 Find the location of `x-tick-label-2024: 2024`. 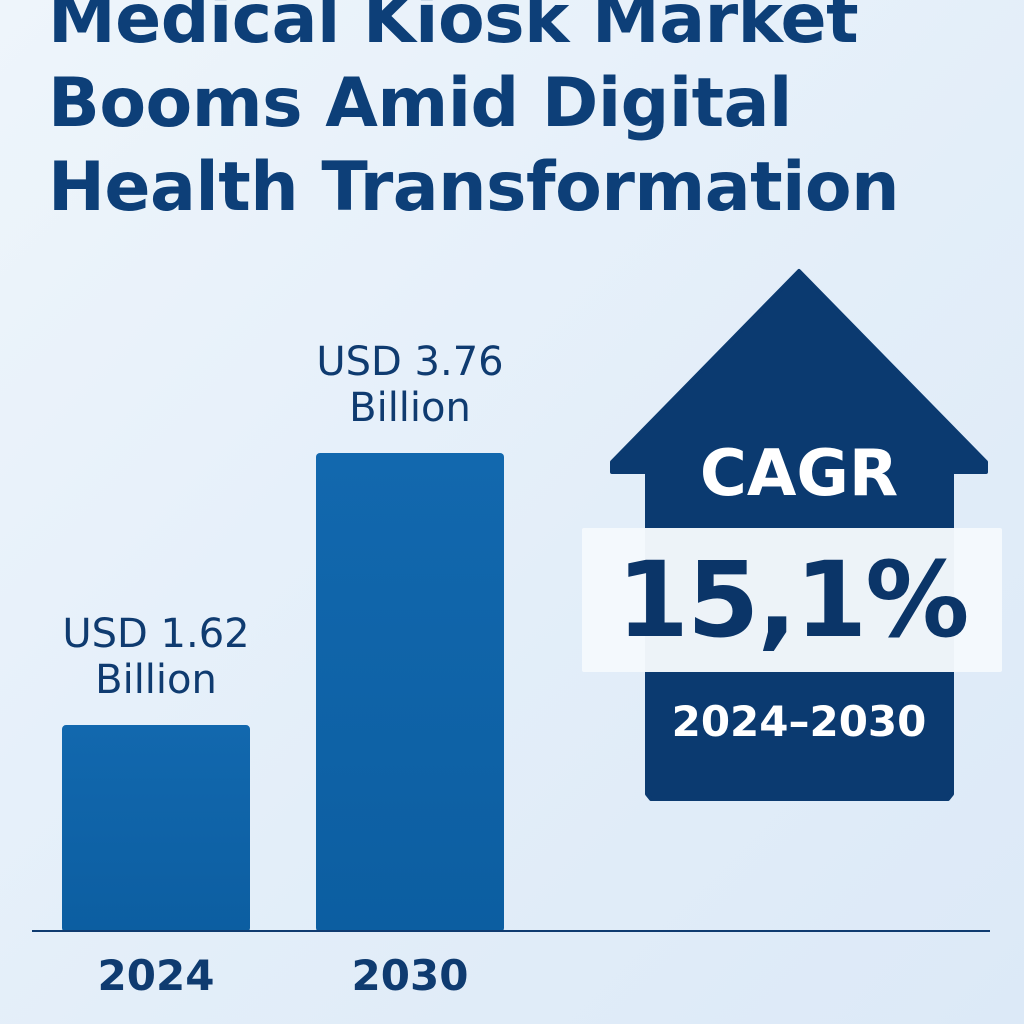

x-tick-label-2024: 2024 is located at coordinates (156, 975).